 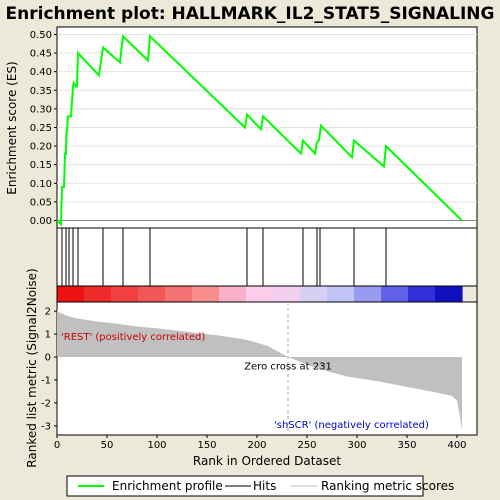 I want to click on rank-x-tick-label: 250, so click(x=306, y=445).